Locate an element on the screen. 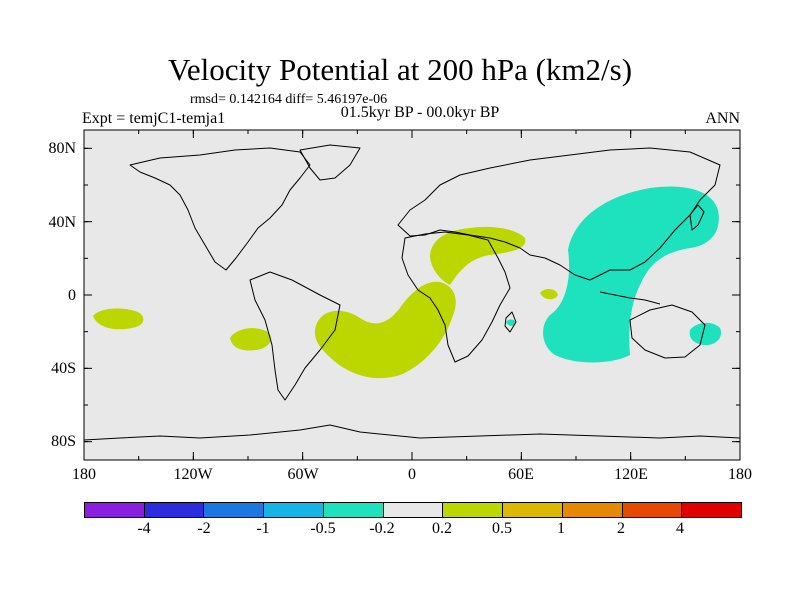 The height and width of the screenshot is (600, 800). x-axis-label-60e: 60E is located at coordinates (521, 474).